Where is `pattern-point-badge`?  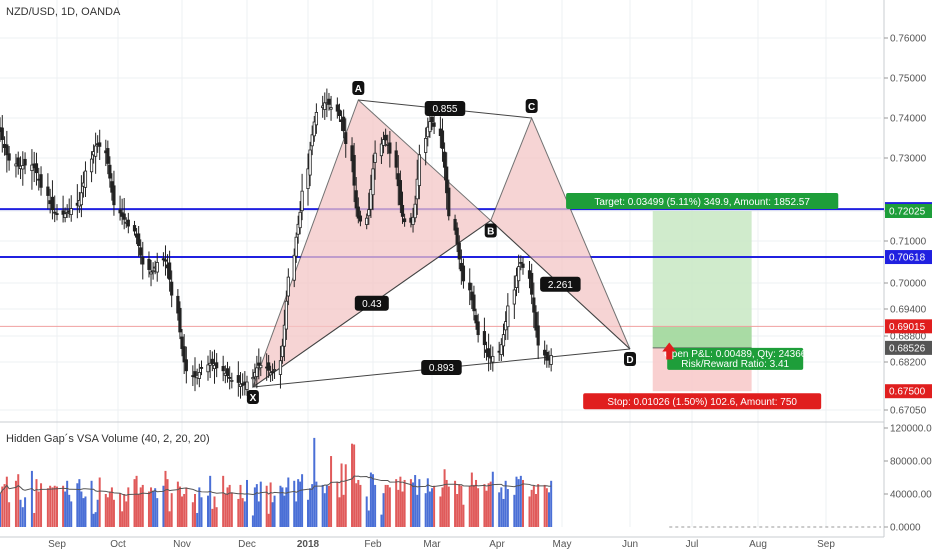
pattern-point-badge is located at coordinates (630, 359).